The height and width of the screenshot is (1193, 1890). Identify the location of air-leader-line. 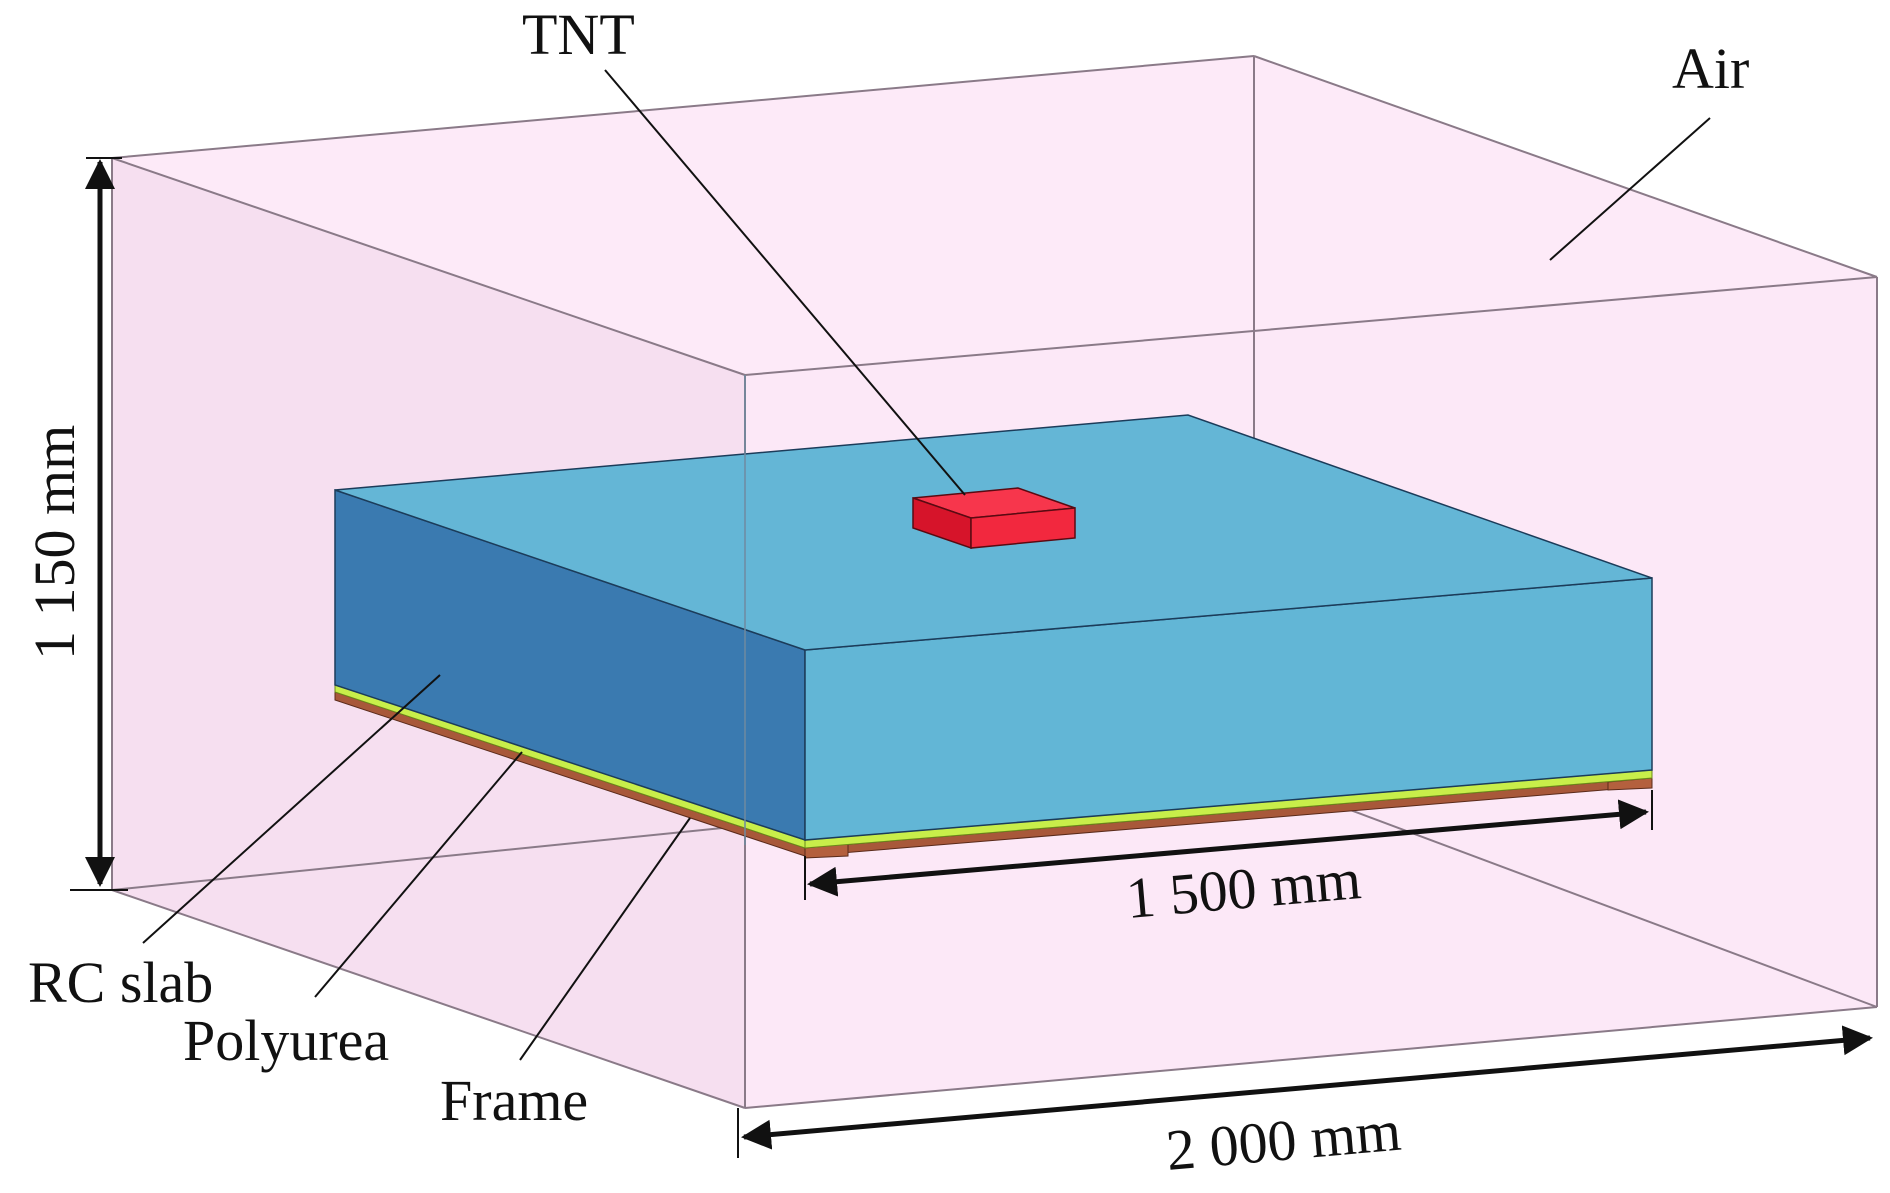
(1630, 189).